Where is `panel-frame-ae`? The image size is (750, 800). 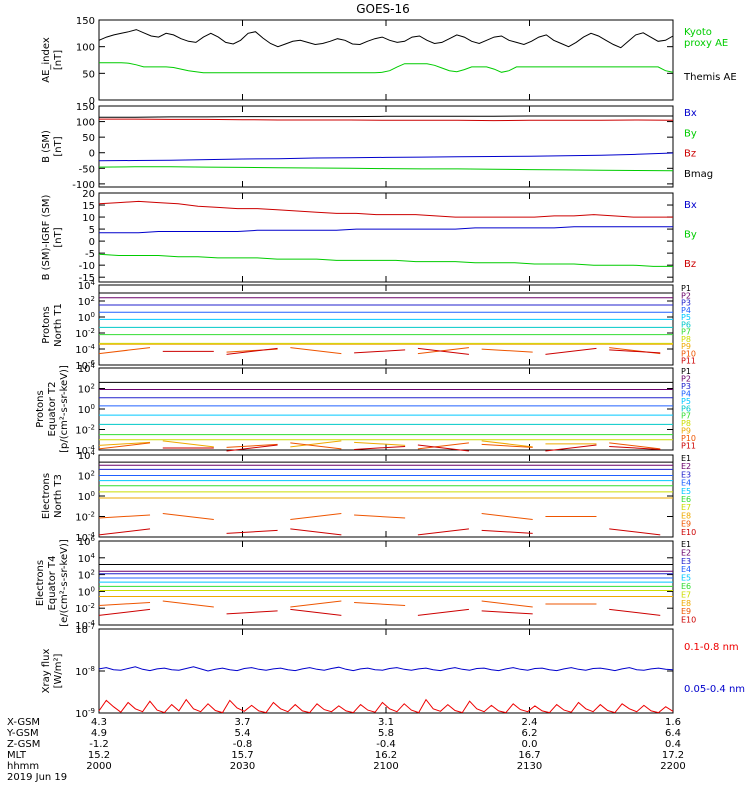
panel-frame-ae is located at coordinates (386, 60).